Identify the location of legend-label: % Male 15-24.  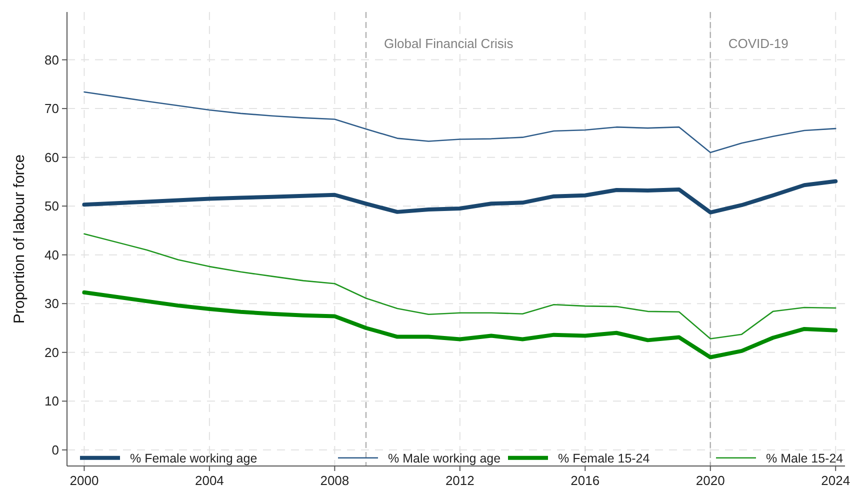
(805, 458).